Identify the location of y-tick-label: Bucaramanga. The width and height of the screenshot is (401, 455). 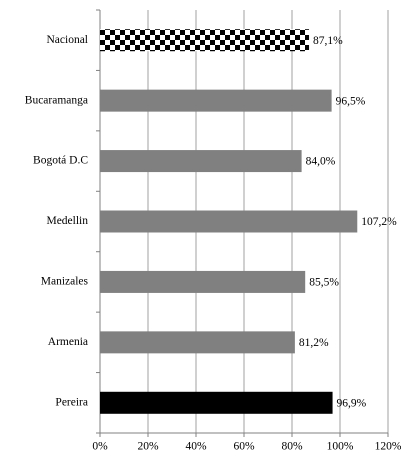
(56, 100).